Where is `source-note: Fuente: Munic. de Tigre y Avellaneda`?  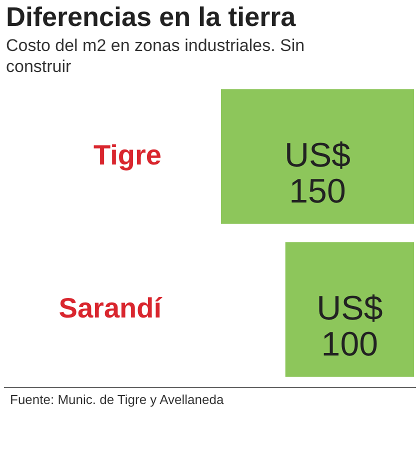
source-note: Fuente: Munic. de Tigre y Avellaneda is located at coordinates (210, 399).